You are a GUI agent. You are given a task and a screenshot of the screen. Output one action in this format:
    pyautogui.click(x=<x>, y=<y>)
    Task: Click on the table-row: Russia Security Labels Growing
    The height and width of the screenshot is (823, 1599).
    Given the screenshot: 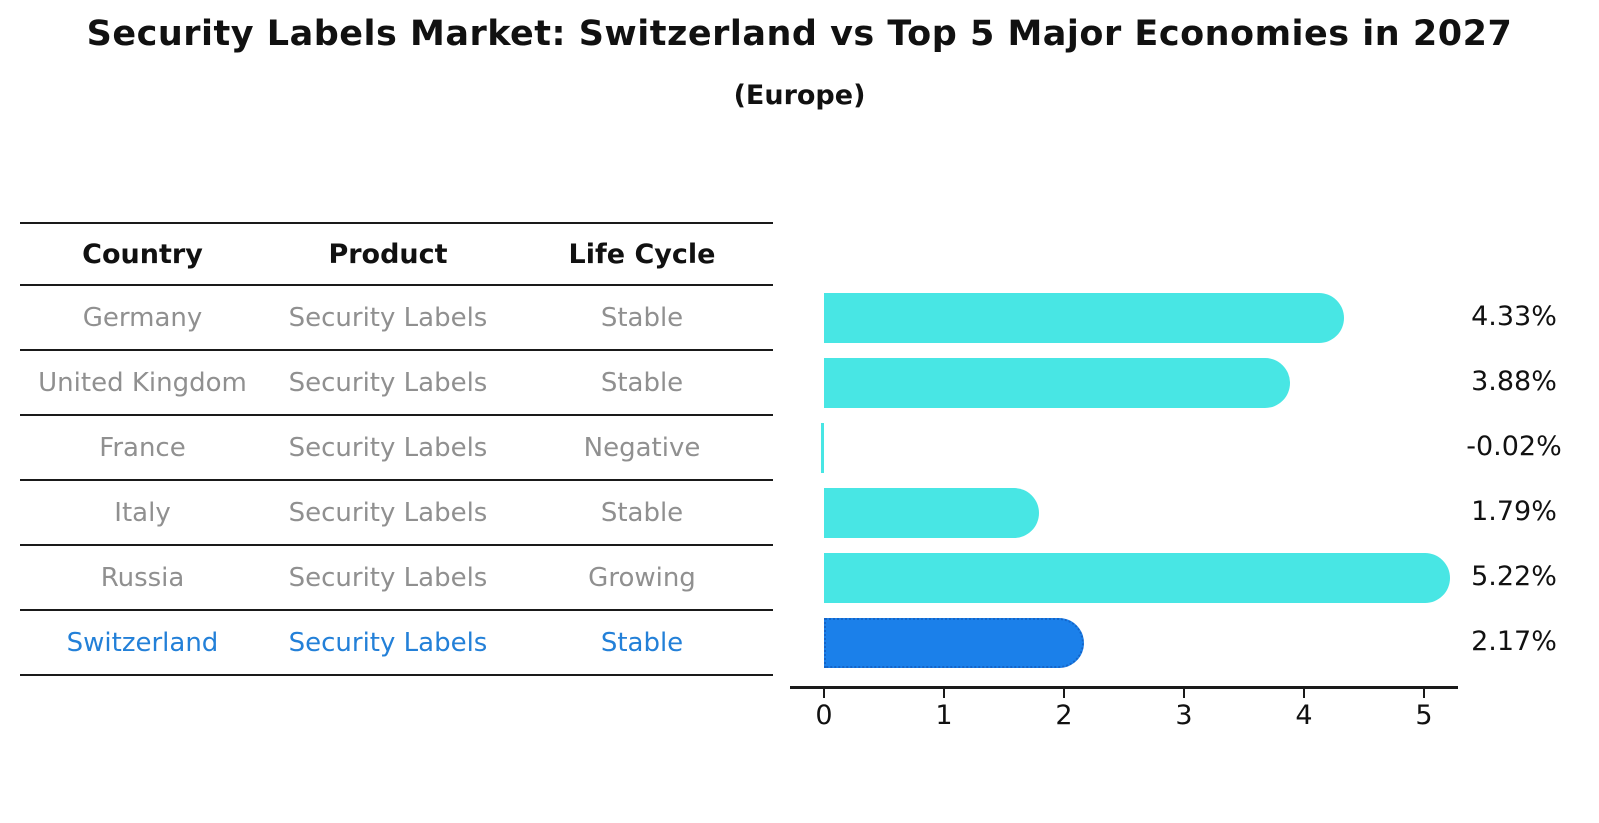 What is the action you would take?
    pyautogui.click(x=396, y=578)
    